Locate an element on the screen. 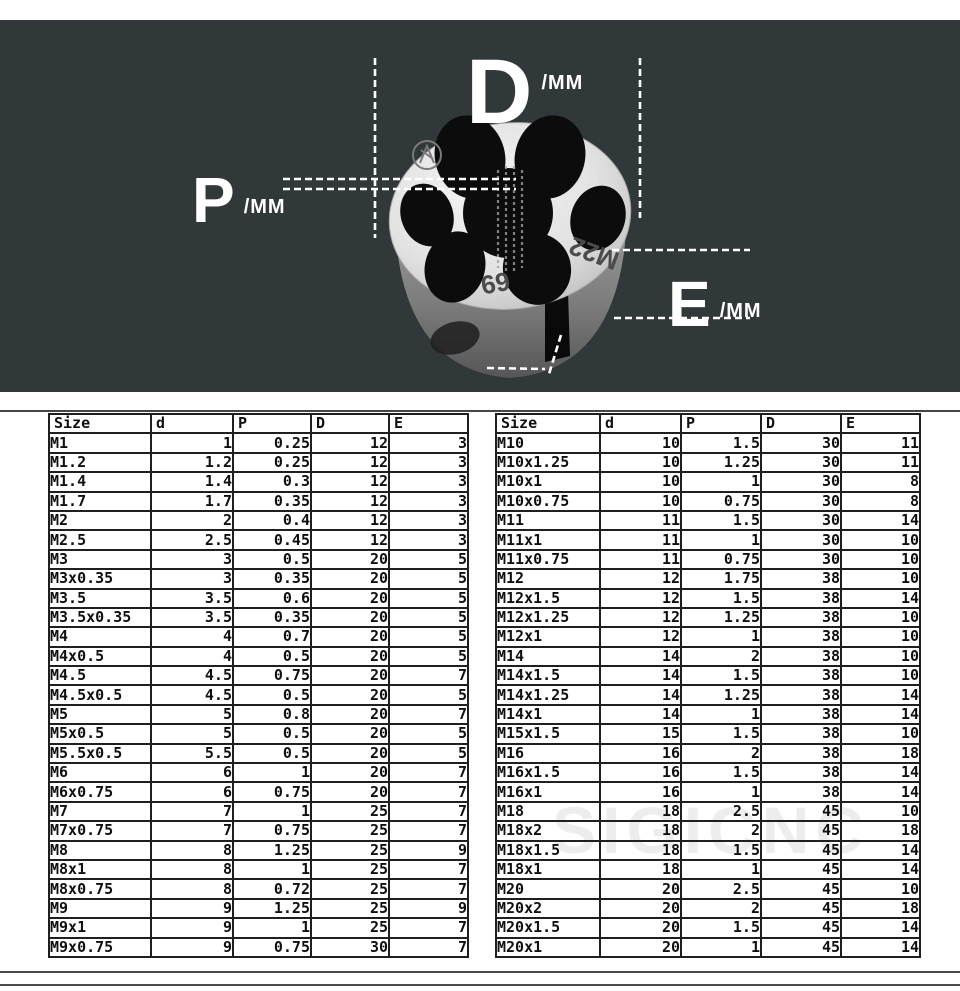  table-row: M3.5 3.5 0.6 20 5 is located at coordinates (258, 598).